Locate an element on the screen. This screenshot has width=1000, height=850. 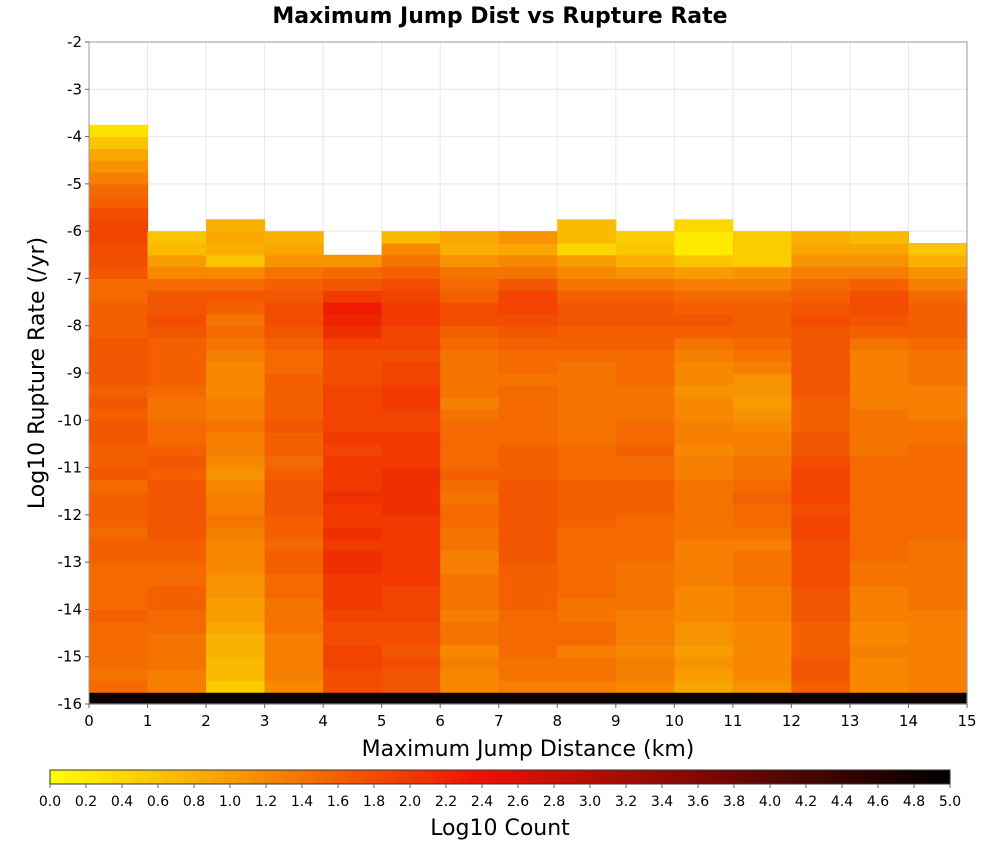
x-tick-label: 4 is located at coordinates (323, 721).